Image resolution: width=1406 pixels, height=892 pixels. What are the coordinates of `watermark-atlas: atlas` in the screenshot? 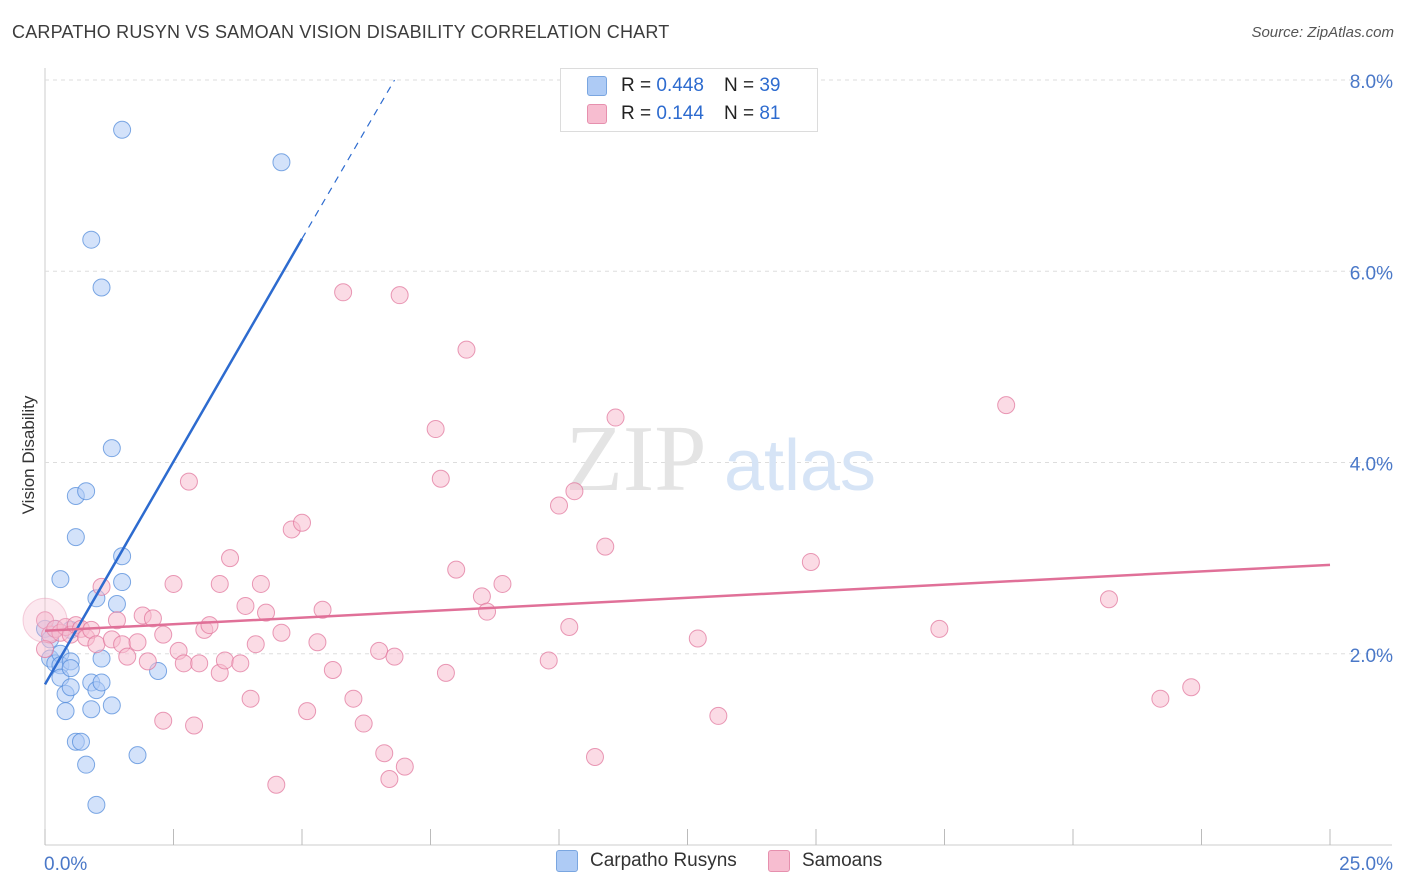 It's located at (800, 466).